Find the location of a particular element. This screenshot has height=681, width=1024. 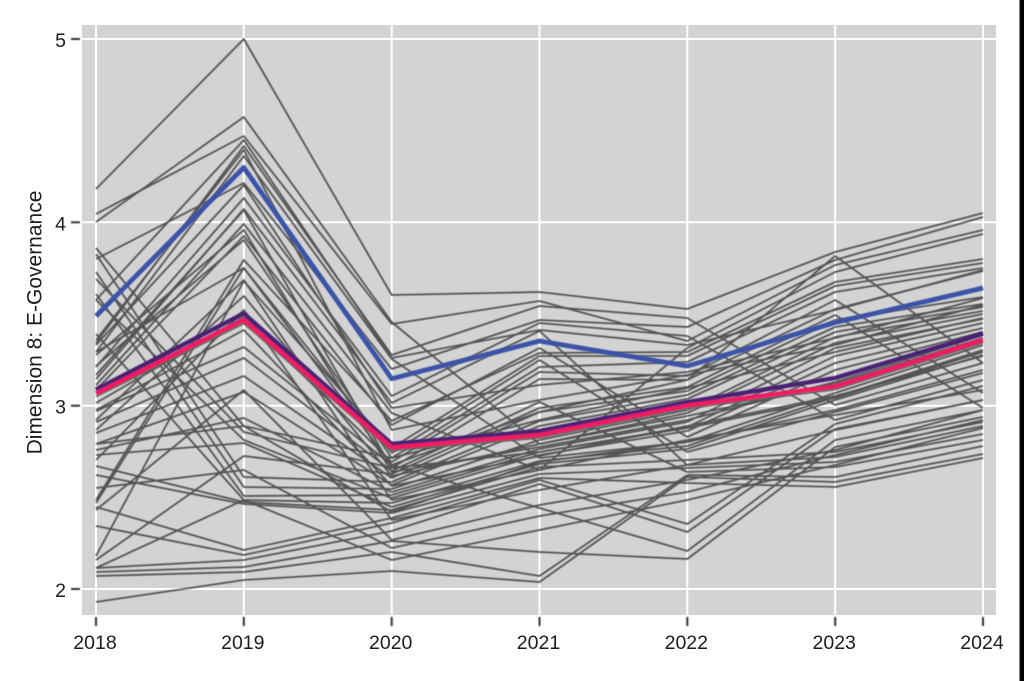

svg-text: 2022 is located at coordinates (686, 643).